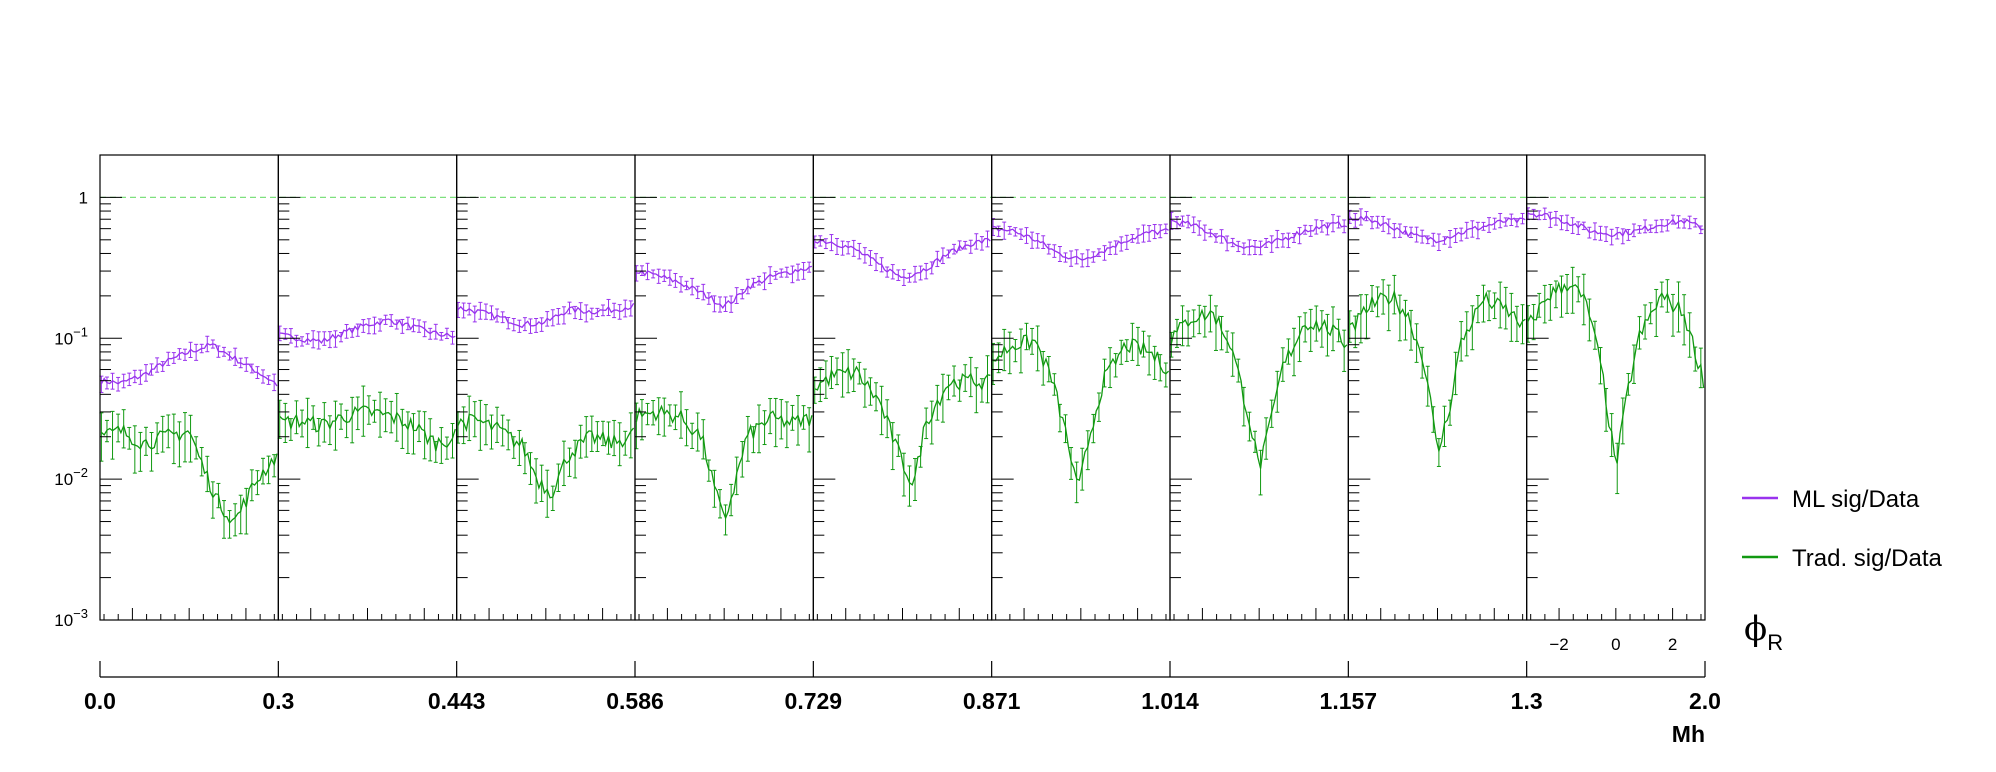 This screenshot has width=1996, height=772. What do you see at coordinates (100, 701) in the screenshot?
I see `mh-tick-label: 0.0` at bounding box center [100, 701].